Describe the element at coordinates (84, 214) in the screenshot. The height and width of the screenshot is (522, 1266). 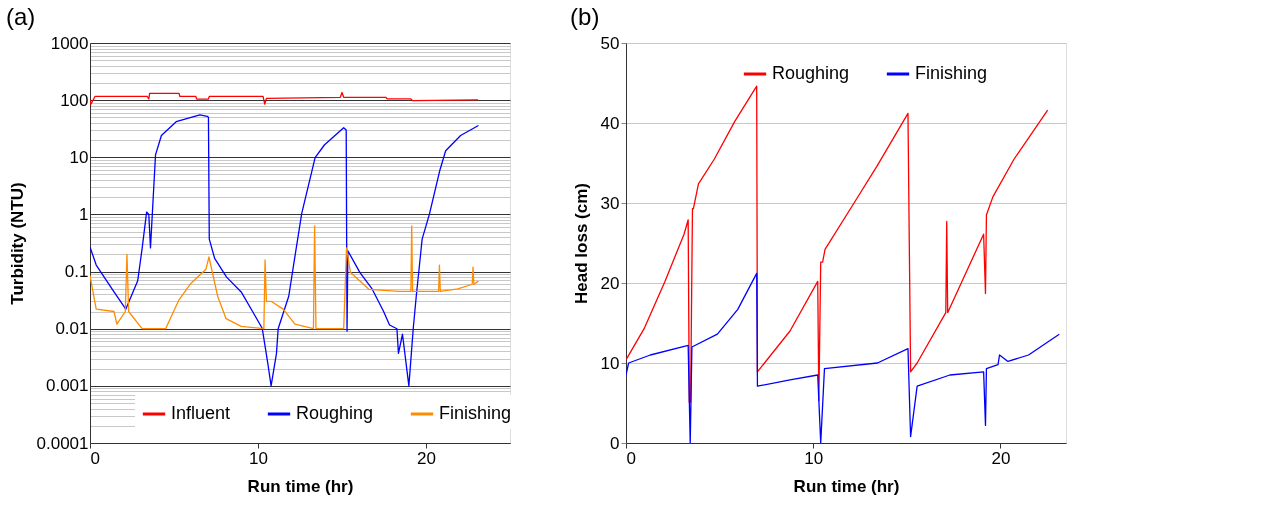
I see `y-tick-label: 1` at that location.